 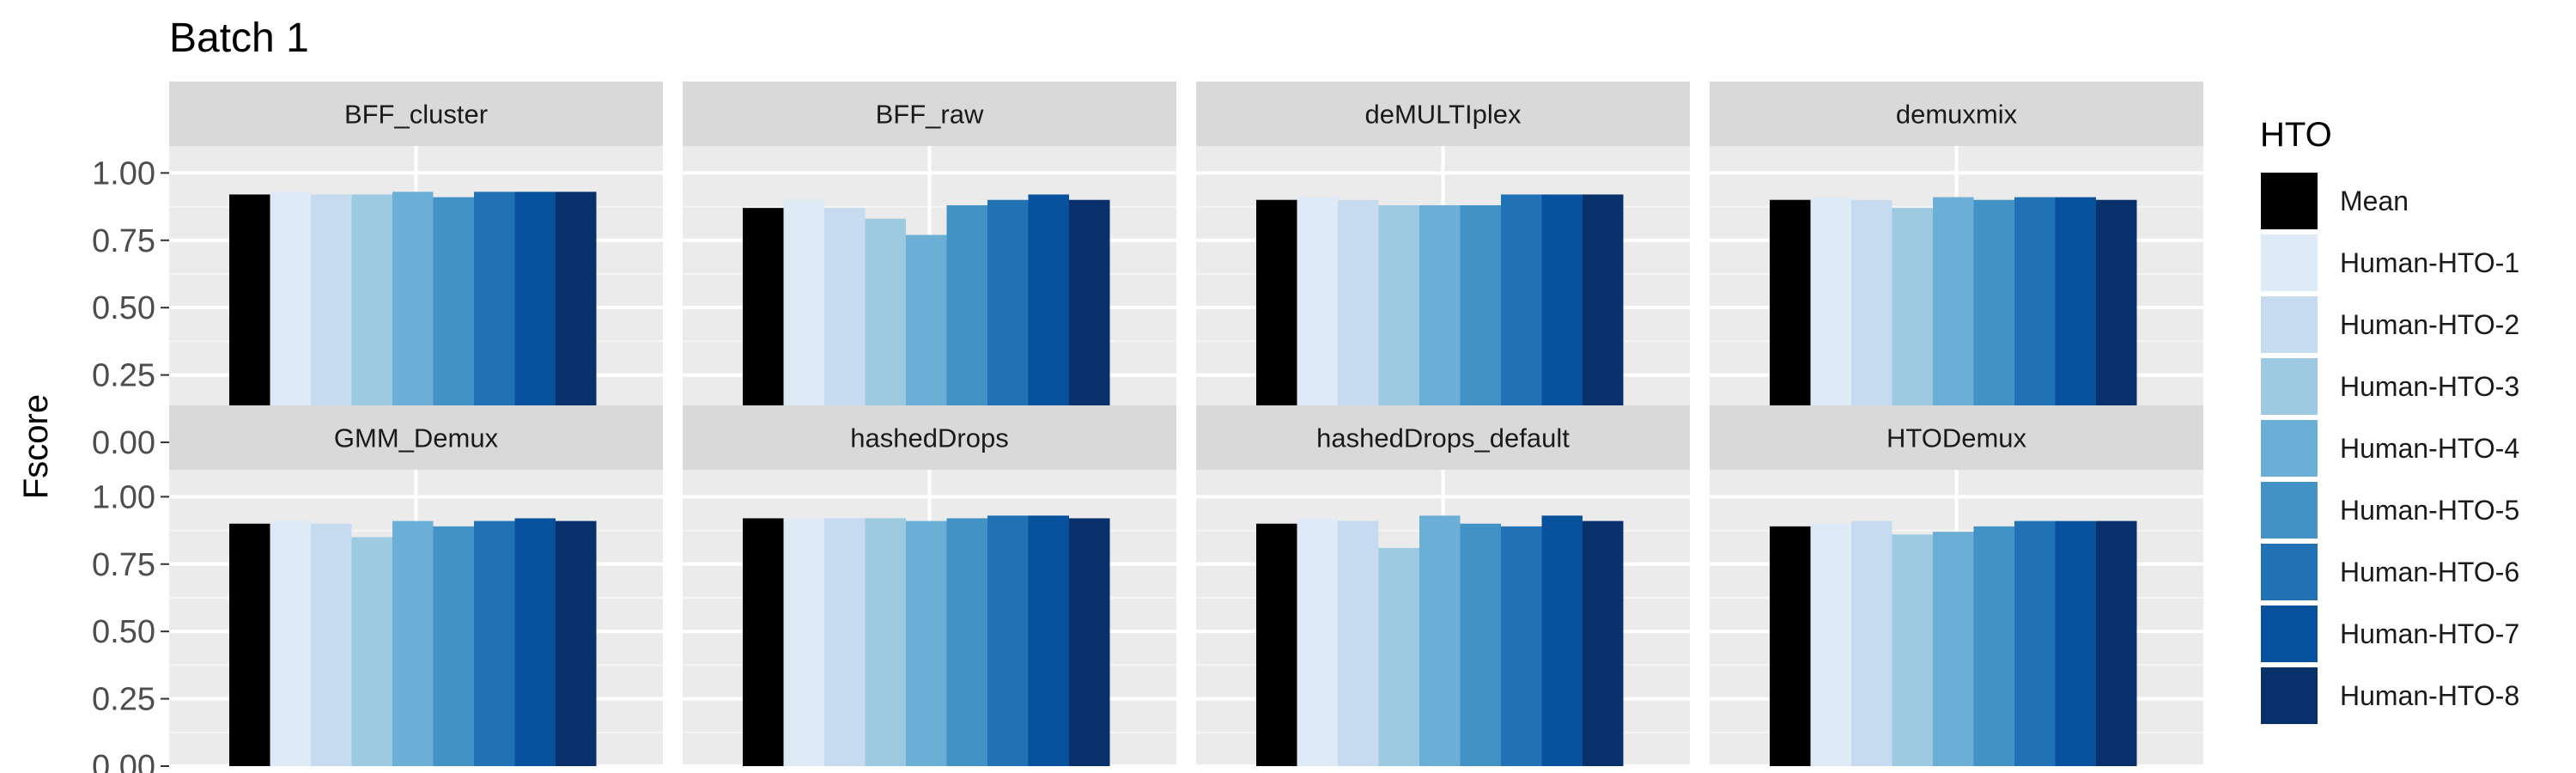 I want to click on facet-strip-label: demuxmix, so click(x=1957, y=115).